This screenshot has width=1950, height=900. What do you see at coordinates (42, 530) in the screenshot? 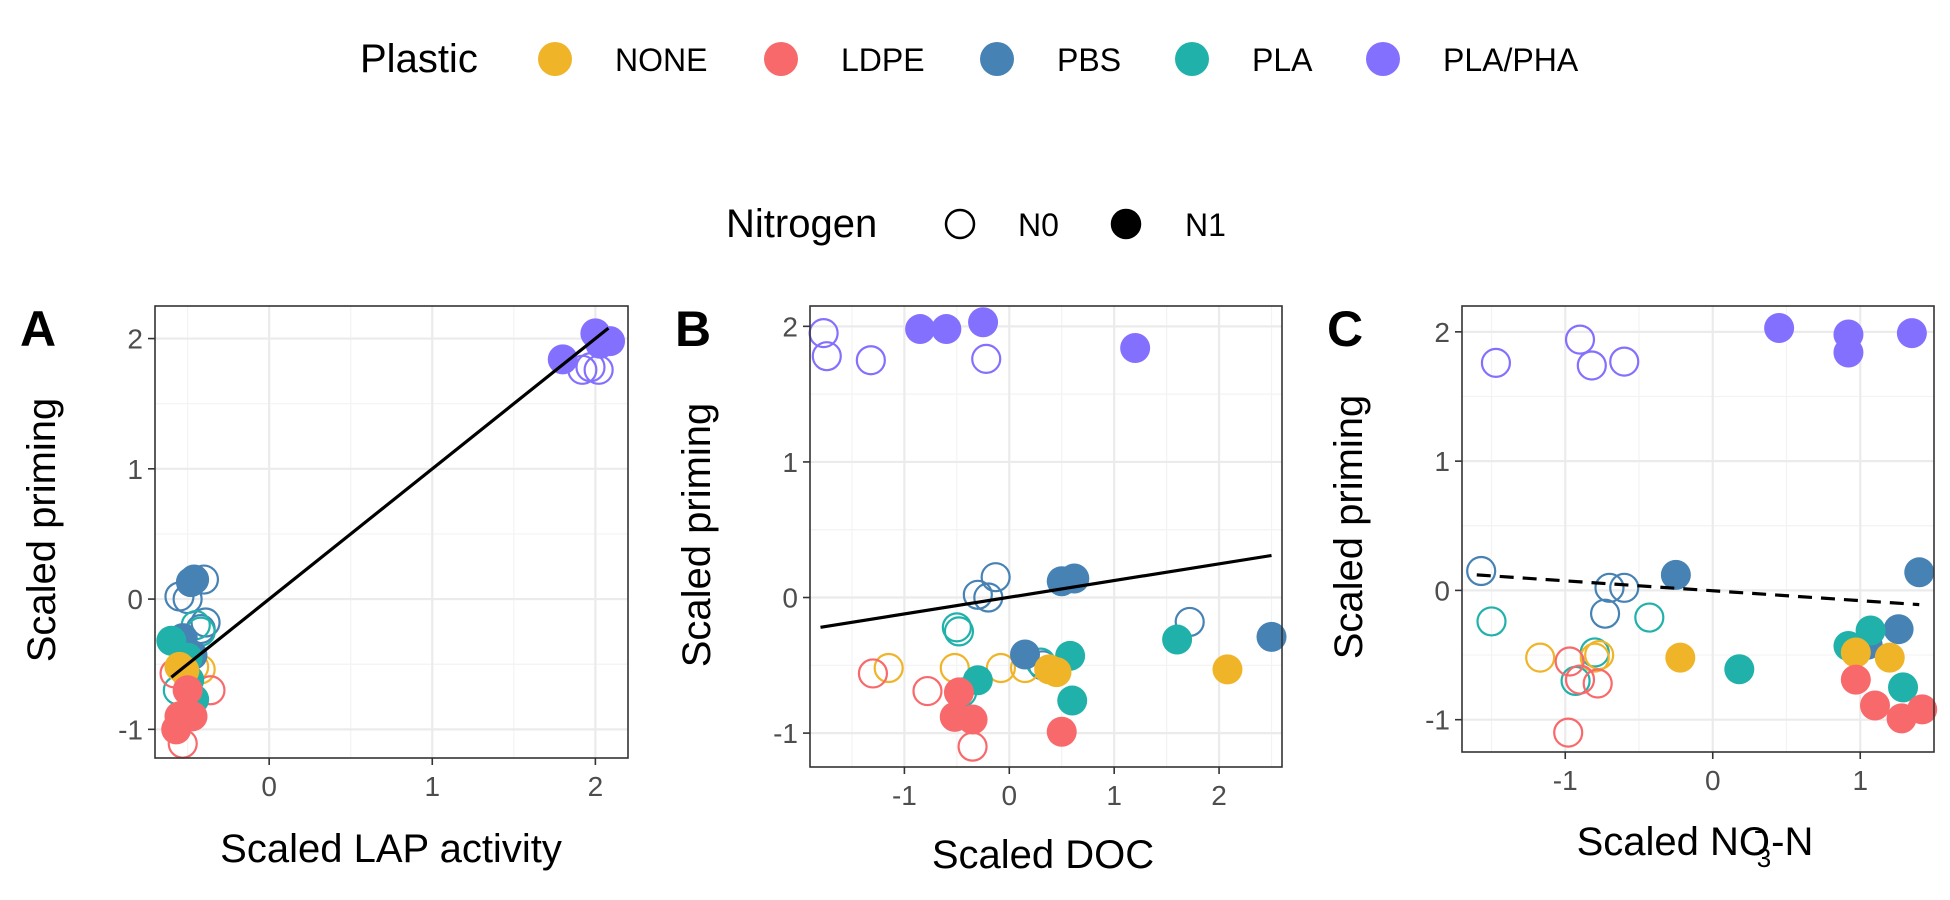
I see `panel-a-y-title: Scaled priming` at bounding box center [42, 530].